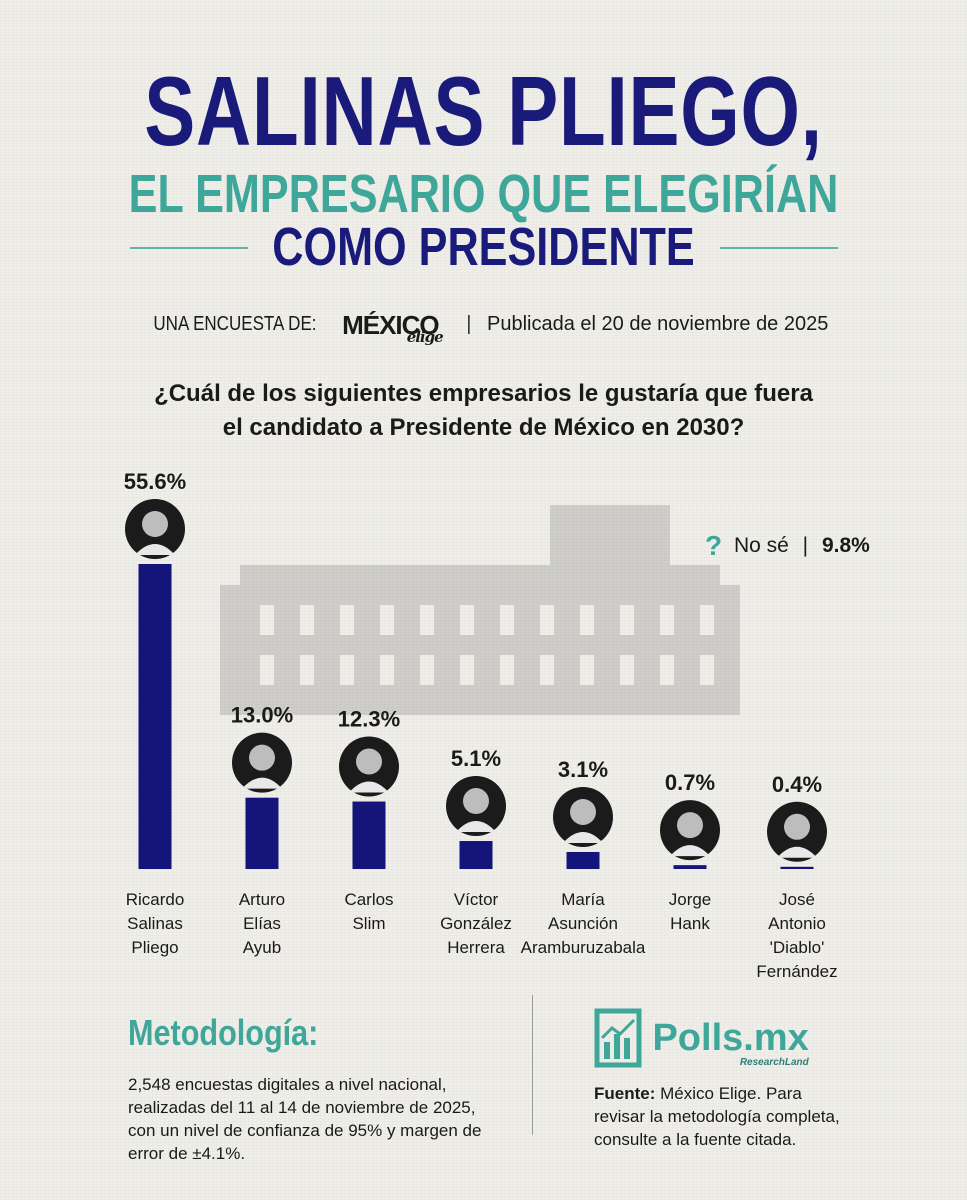 This screenshot has height=1200, width=967. What do you see at coordinates (189, 248) in the screenshot?
I see `left-divider` at bounding box center [189, 248].